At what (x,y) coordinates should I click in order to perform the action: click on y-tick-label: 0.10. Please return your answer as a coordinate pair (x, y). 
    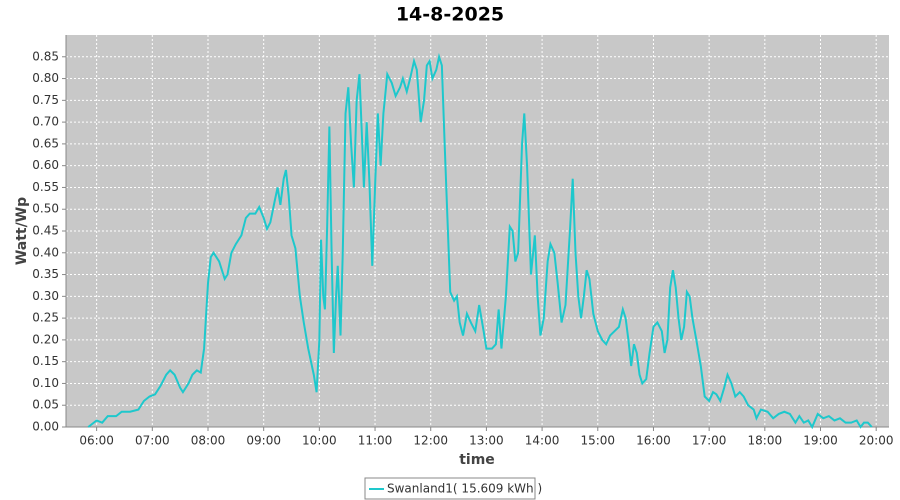
    Looking at the image, I should click on (45, 383).